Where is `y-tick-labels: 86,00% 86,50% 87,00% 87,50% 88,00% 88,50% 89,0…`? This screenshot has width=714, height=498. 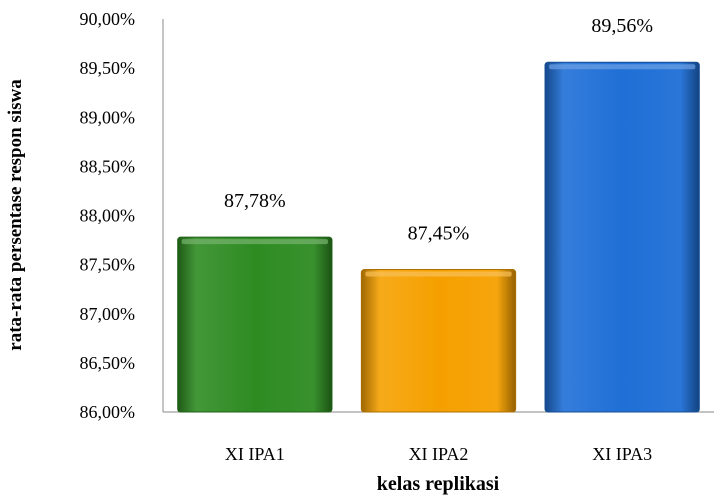
y-tick-labels: 86,00% 86,50% 87,00% 87,50% 88,00% 88,50% 89,0… is located at coordinates (108, 215).